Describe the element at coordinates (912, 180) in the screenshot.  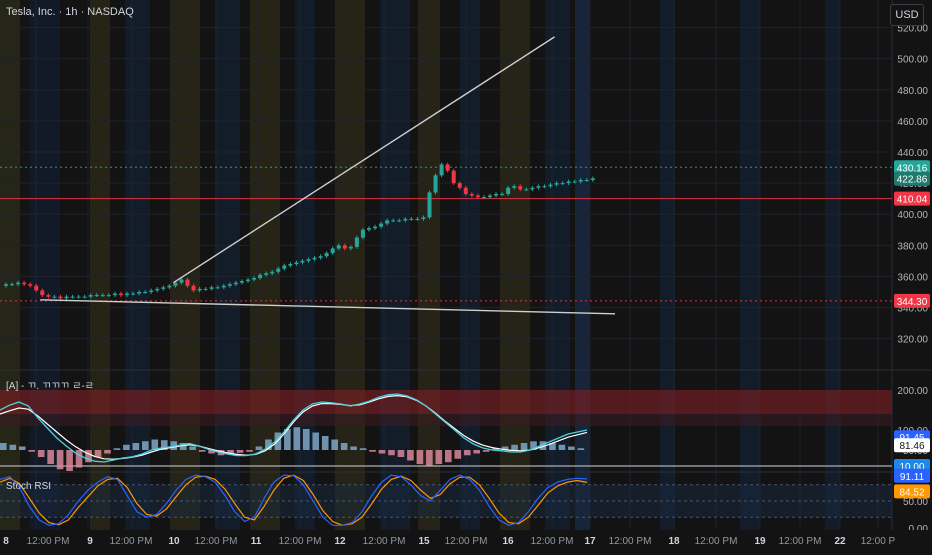
I see `price-label-text: 422.86` at that location.